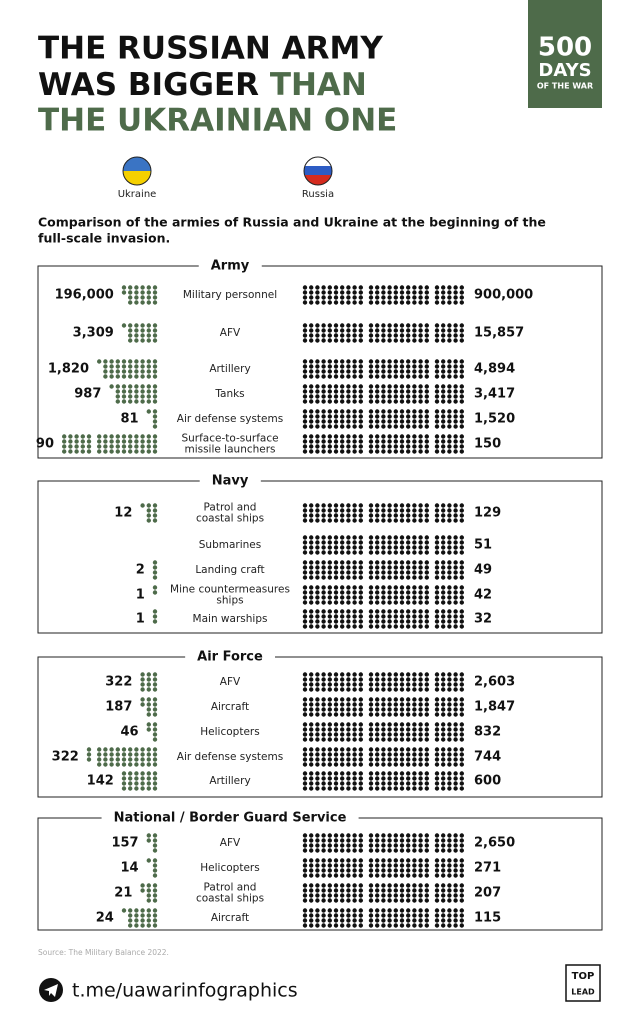  I want to click on link: t.me/uawarinfographics, so click(185, 991).